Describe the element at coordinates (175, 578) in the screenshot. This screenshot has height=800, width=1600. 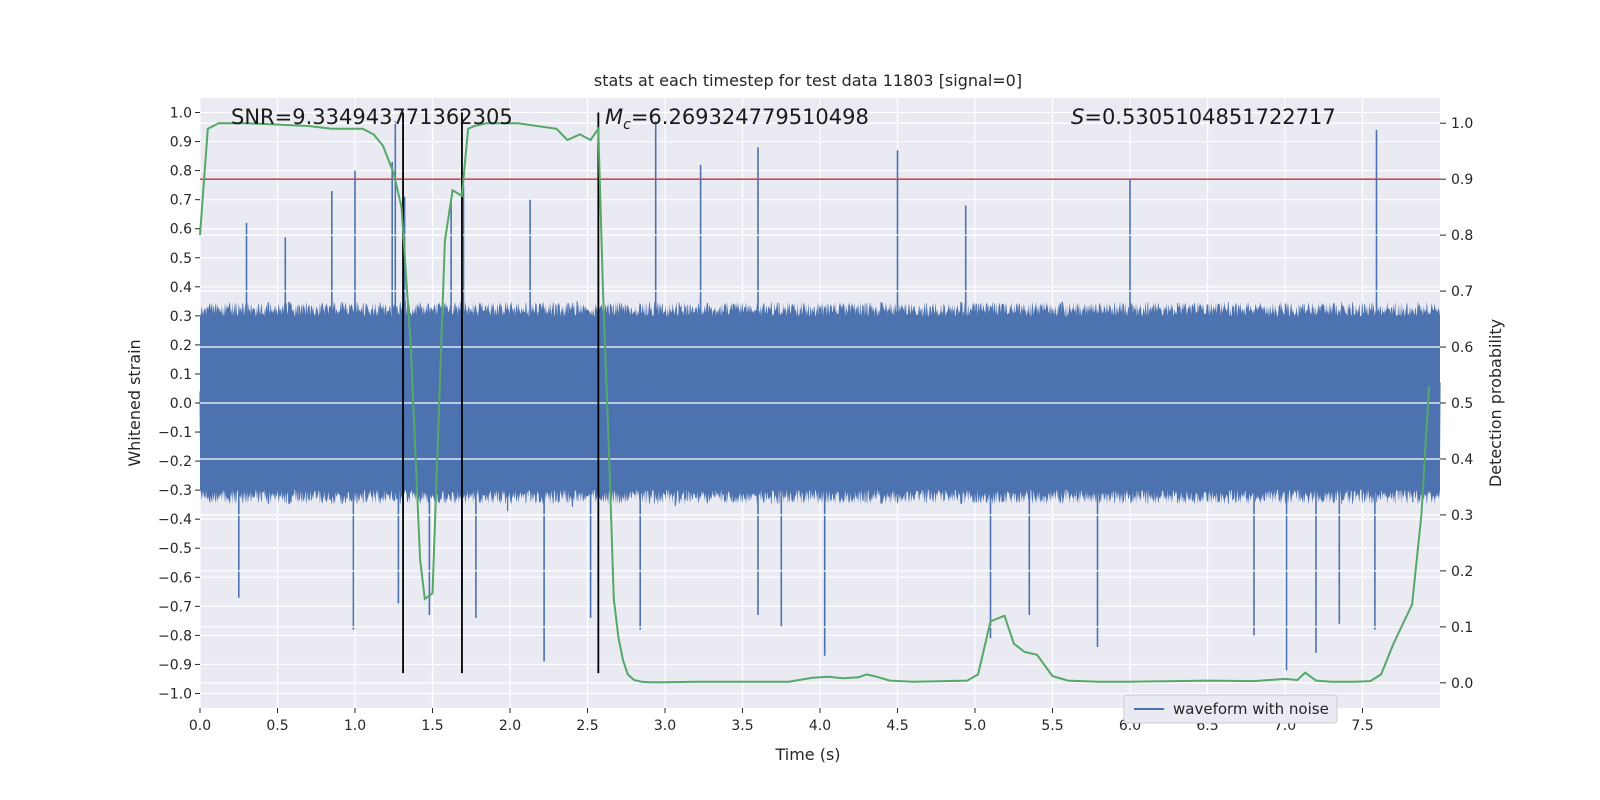
I see `y-tick-label-16: −0.6` at that location.